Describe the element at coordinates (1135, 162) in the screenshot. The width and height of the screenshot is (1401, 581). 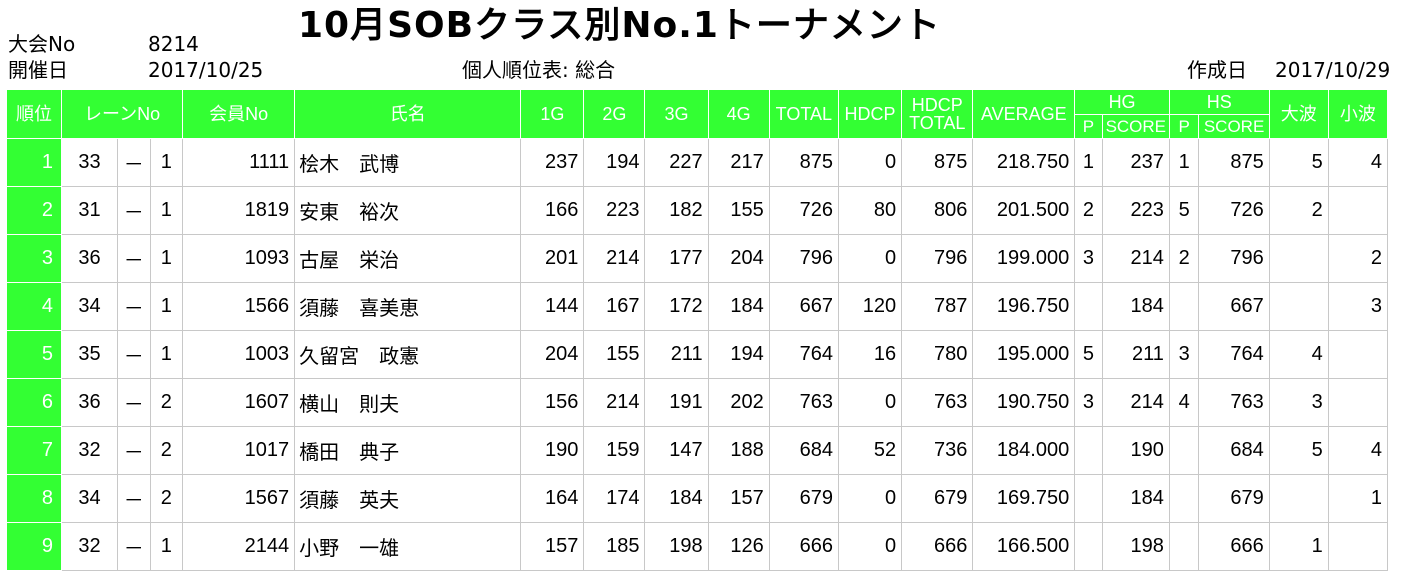
I see `hg-score-cell: 237` at that location.